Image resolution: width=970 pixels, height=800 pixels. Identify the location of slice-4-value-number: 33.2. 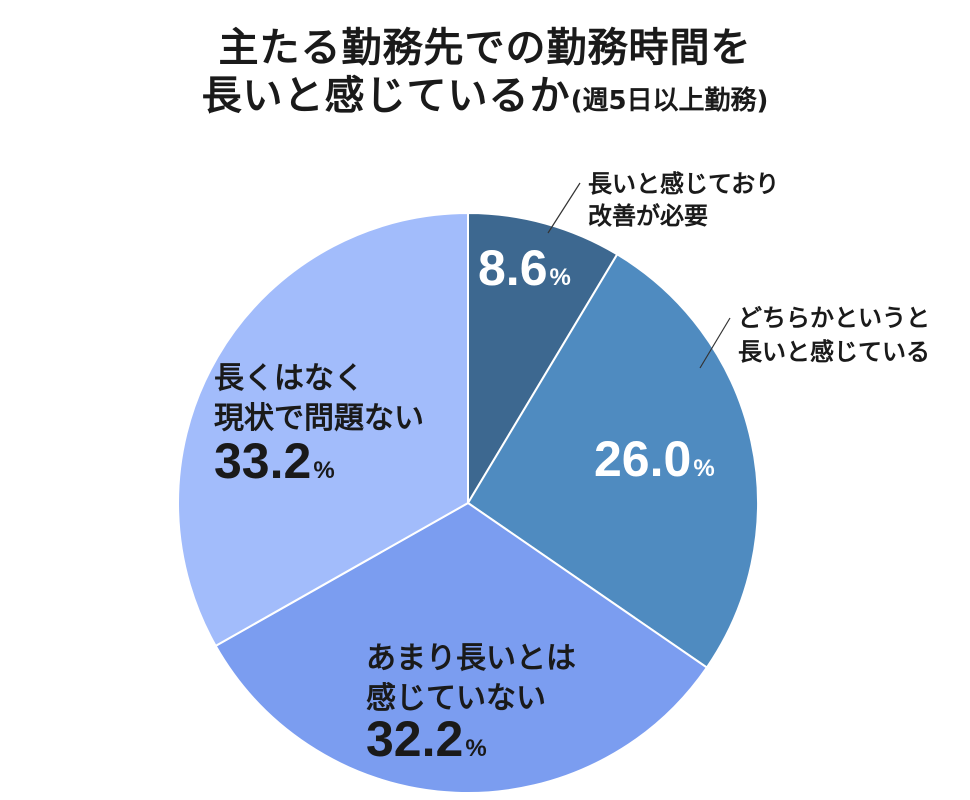
(262, 461).